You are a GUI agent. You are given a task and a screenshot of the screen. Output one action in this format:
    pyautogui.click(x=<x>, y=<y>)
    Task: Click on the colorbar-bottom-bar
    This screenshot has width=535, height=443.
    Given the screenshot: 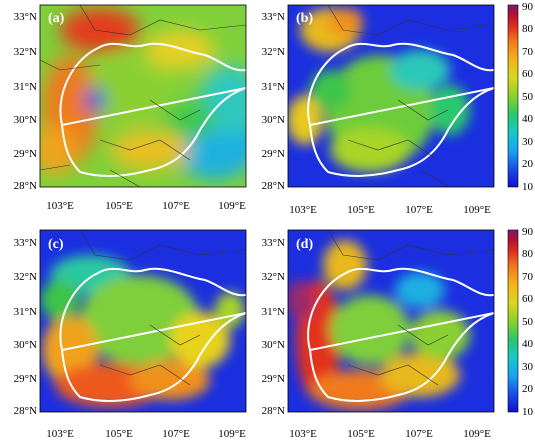 What is the action you would take?
    pyautogui.click(x=513, y=321)
    